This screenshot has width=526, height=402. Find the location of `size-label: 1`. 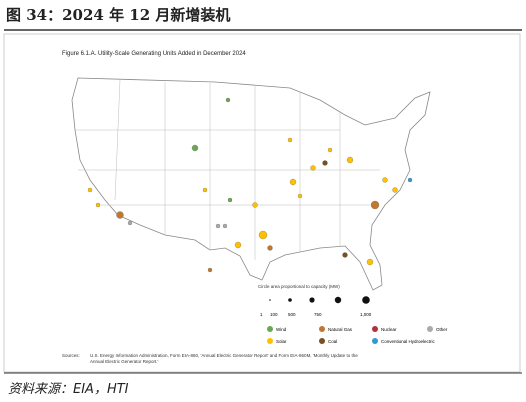

size-label: 1 is located at coordinates (261, 314).